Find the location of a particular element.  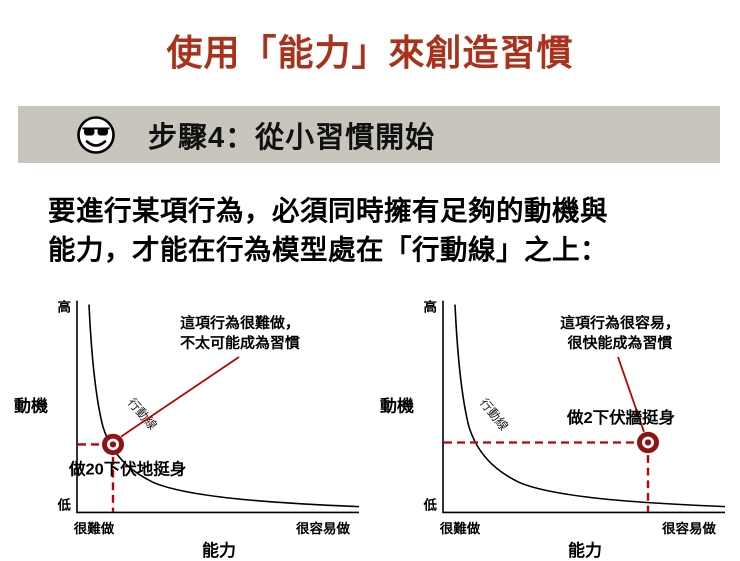

annotation-line-1: 這項行為很容易， is located at coordinates (620, 323).